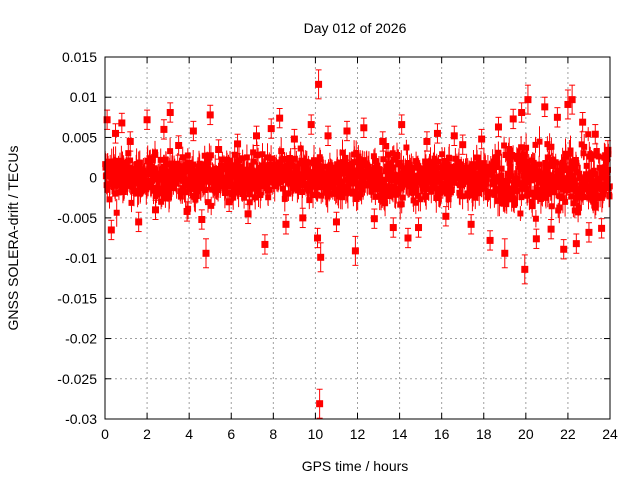 Image resolution: width=640 pixels, height=480 pixels. I want to click on y-tick-label: -0.02, so click(81, 339).